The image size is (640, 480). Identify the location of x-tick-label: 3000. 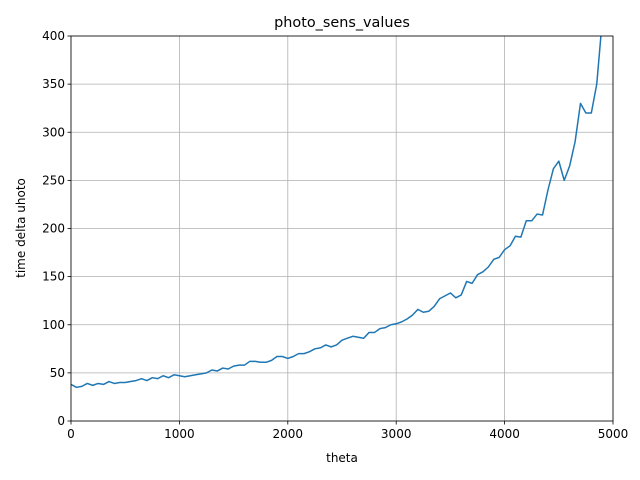
(396, 434).